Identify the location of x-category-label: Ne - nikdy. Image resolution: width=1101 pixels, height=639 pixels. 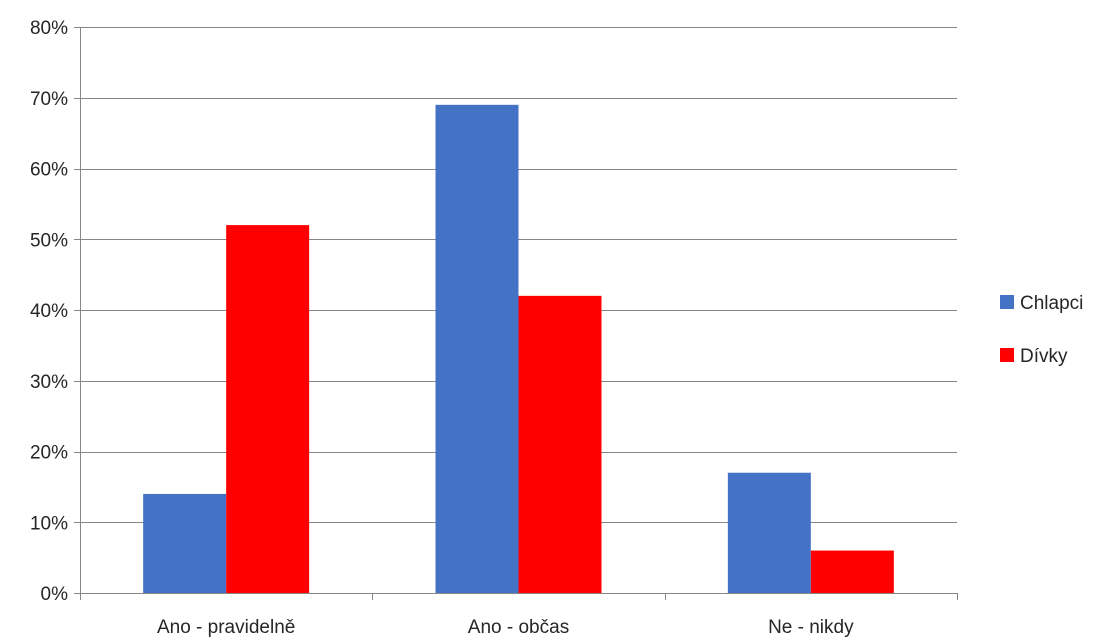
(811, 627).